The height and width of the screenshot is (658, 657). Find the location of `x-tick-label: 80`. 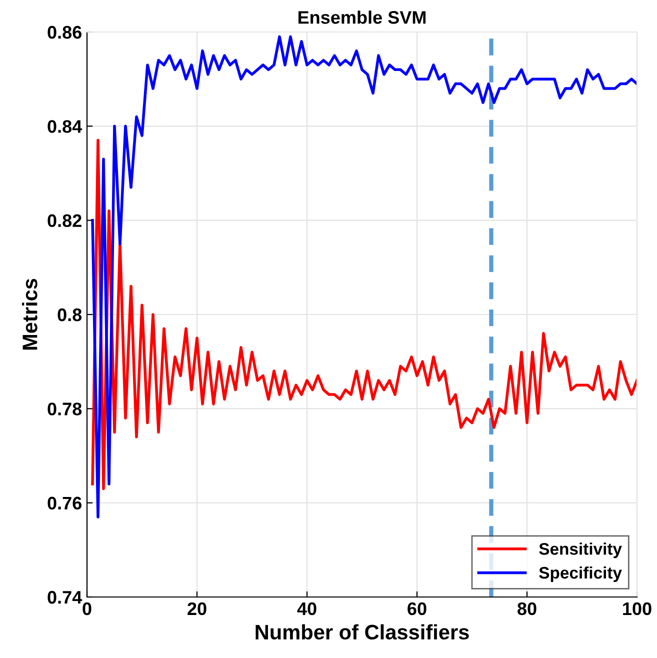

x-tick-label: 80 is located at coordinates (527, 609).